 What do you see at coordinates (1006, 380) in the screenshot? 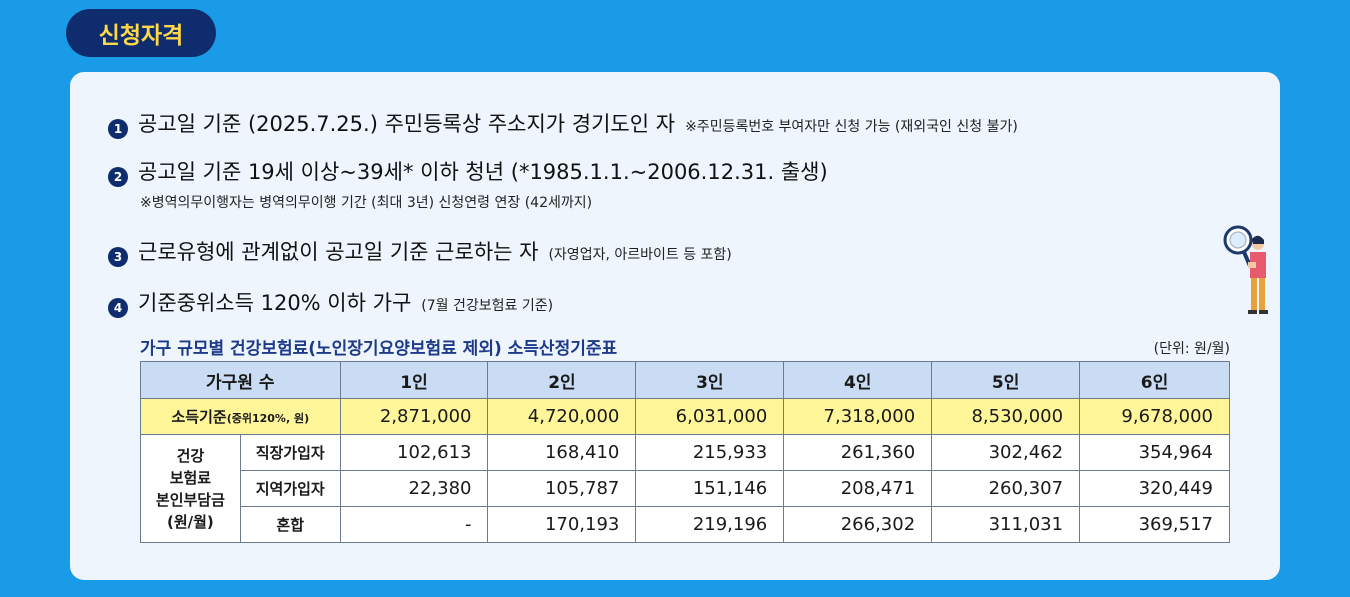
I see `header-col-5: 5인` at bounding box center [1006, 380].